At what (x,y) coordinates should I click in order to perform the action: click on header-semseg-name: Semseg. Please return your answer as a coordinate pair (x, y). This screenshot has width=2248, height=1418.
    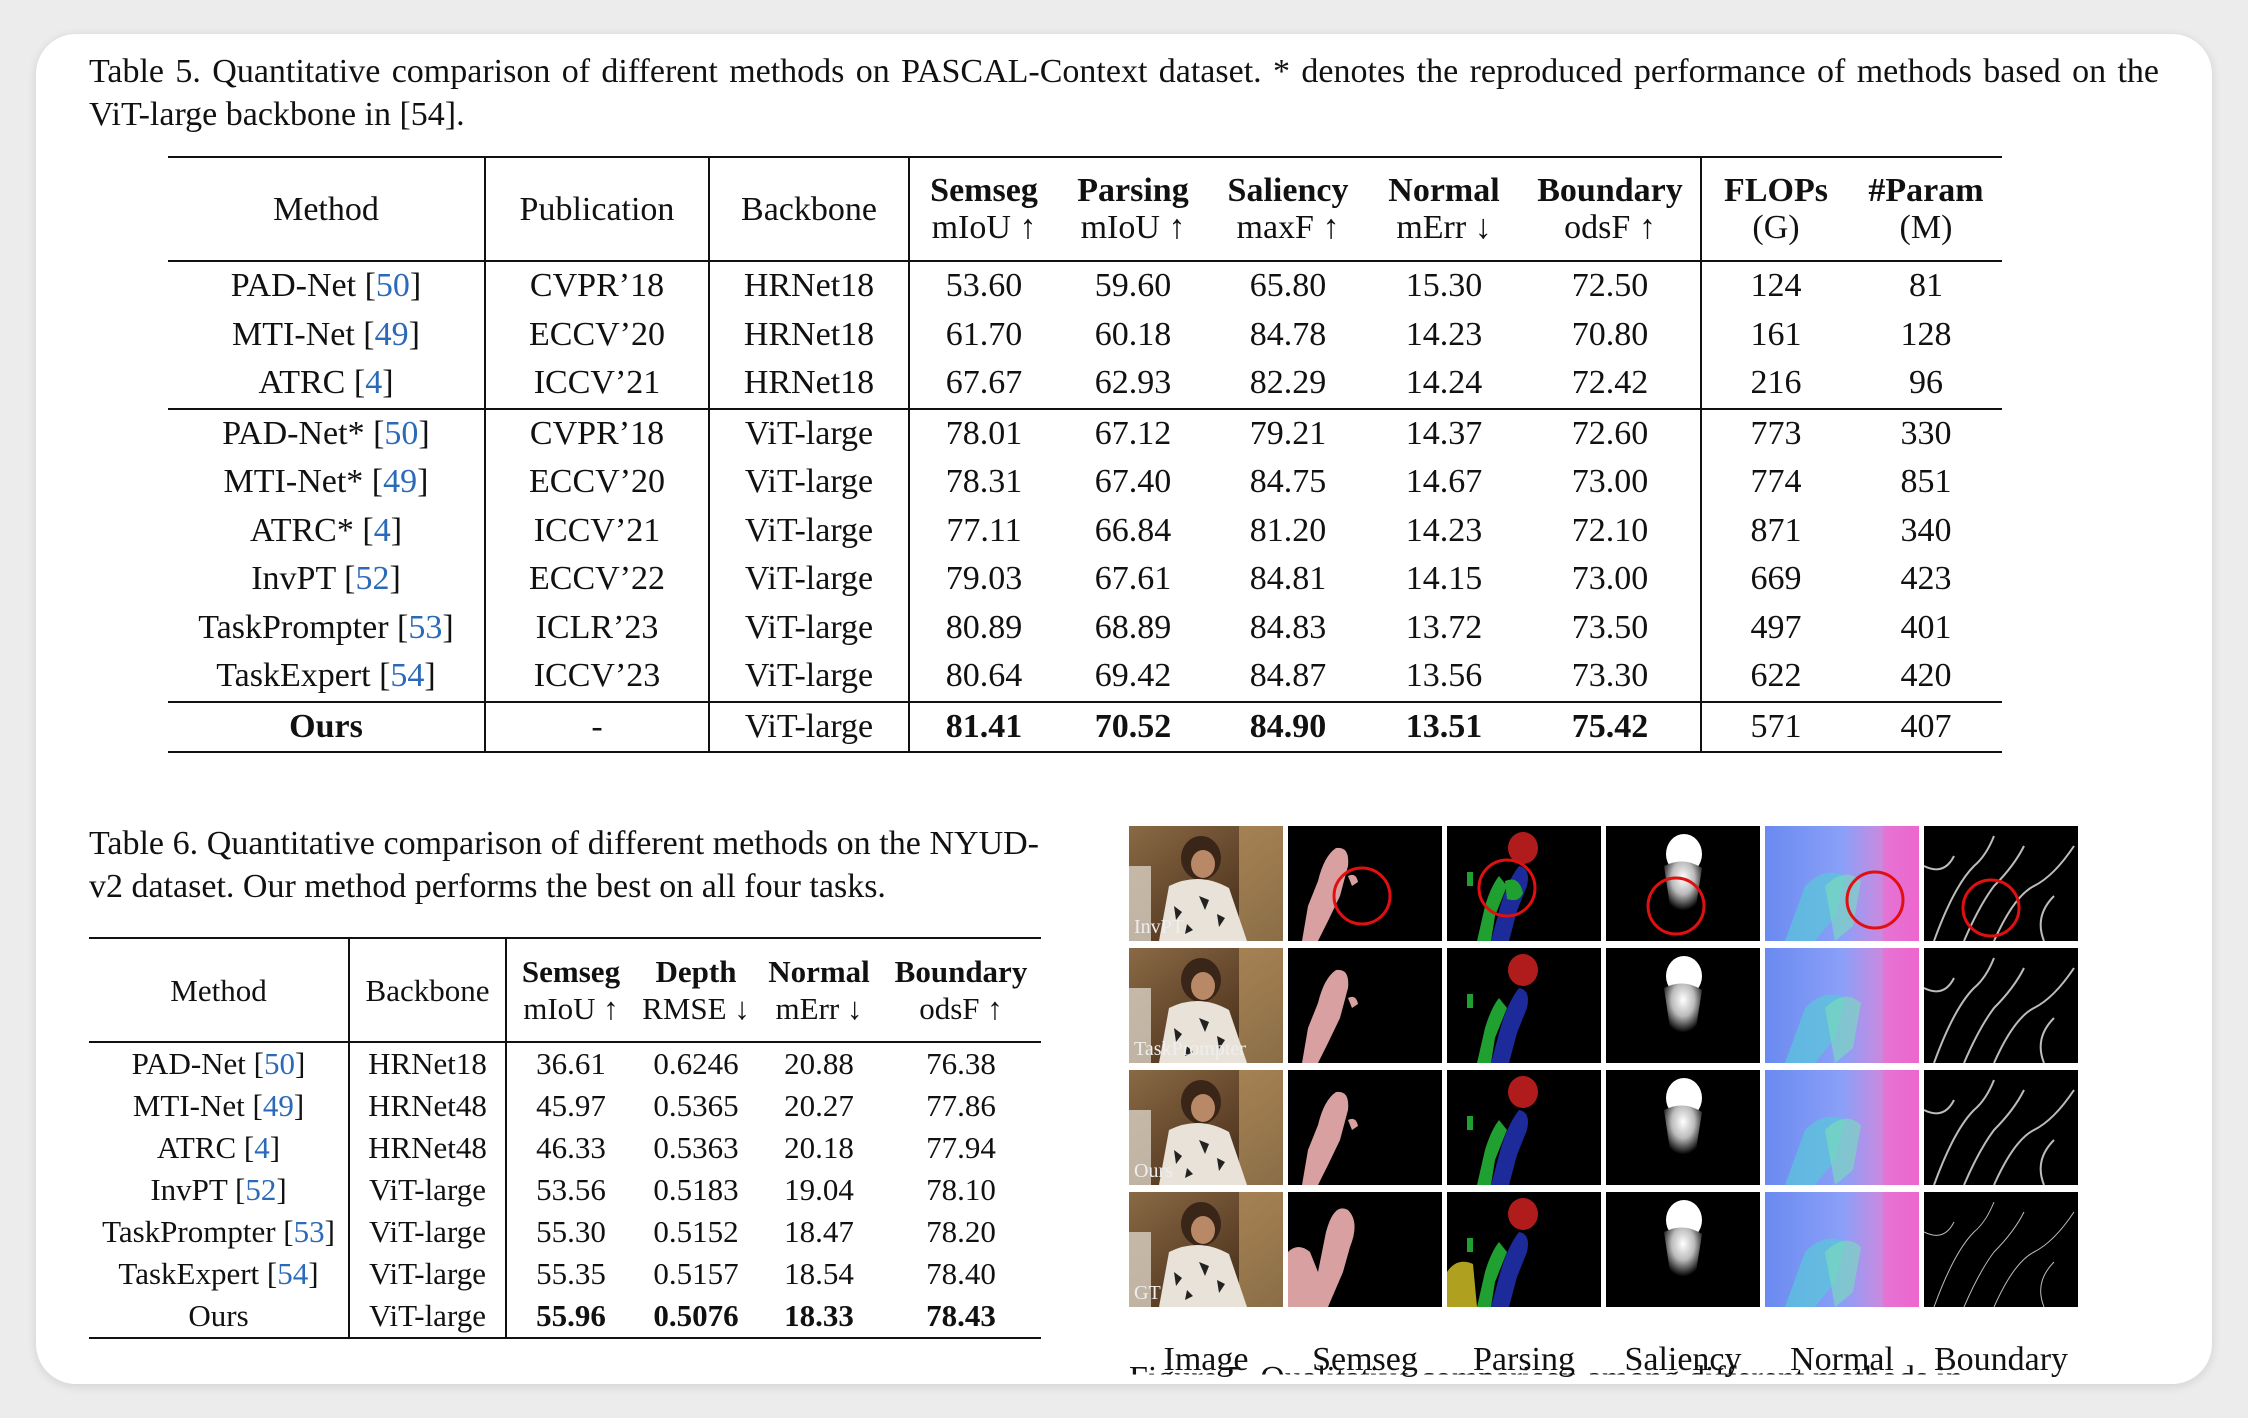
    Looking at the image, I should click on (984, 190).